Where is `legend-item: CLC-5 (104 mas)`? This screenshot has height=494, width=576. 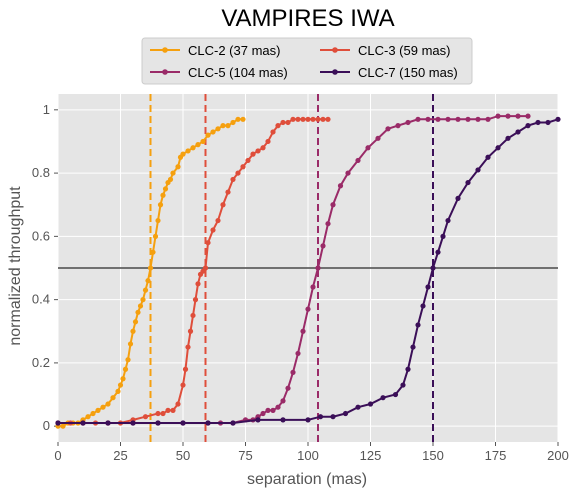 legend-item: CLC-5 (104 mas) is located at coordinates (219, 72).